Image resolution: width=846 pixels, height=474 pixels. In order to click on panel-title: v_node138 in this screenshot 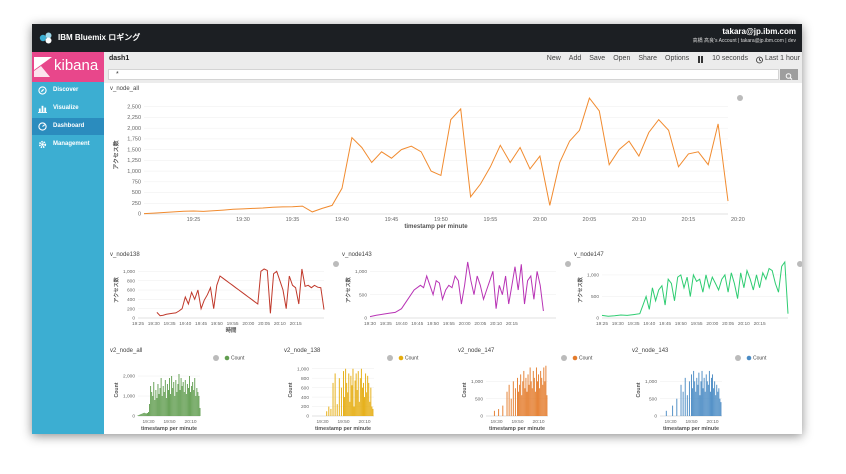, I will do `click(125, 255)`.